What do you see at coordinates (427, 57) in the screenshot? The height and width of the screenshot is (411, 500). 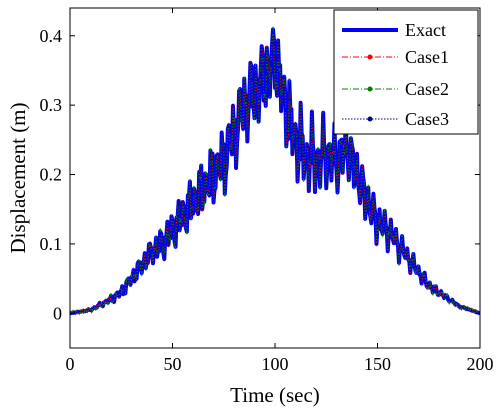 I see `legend-label-case1: Case1` at bounding box center [427, 57].